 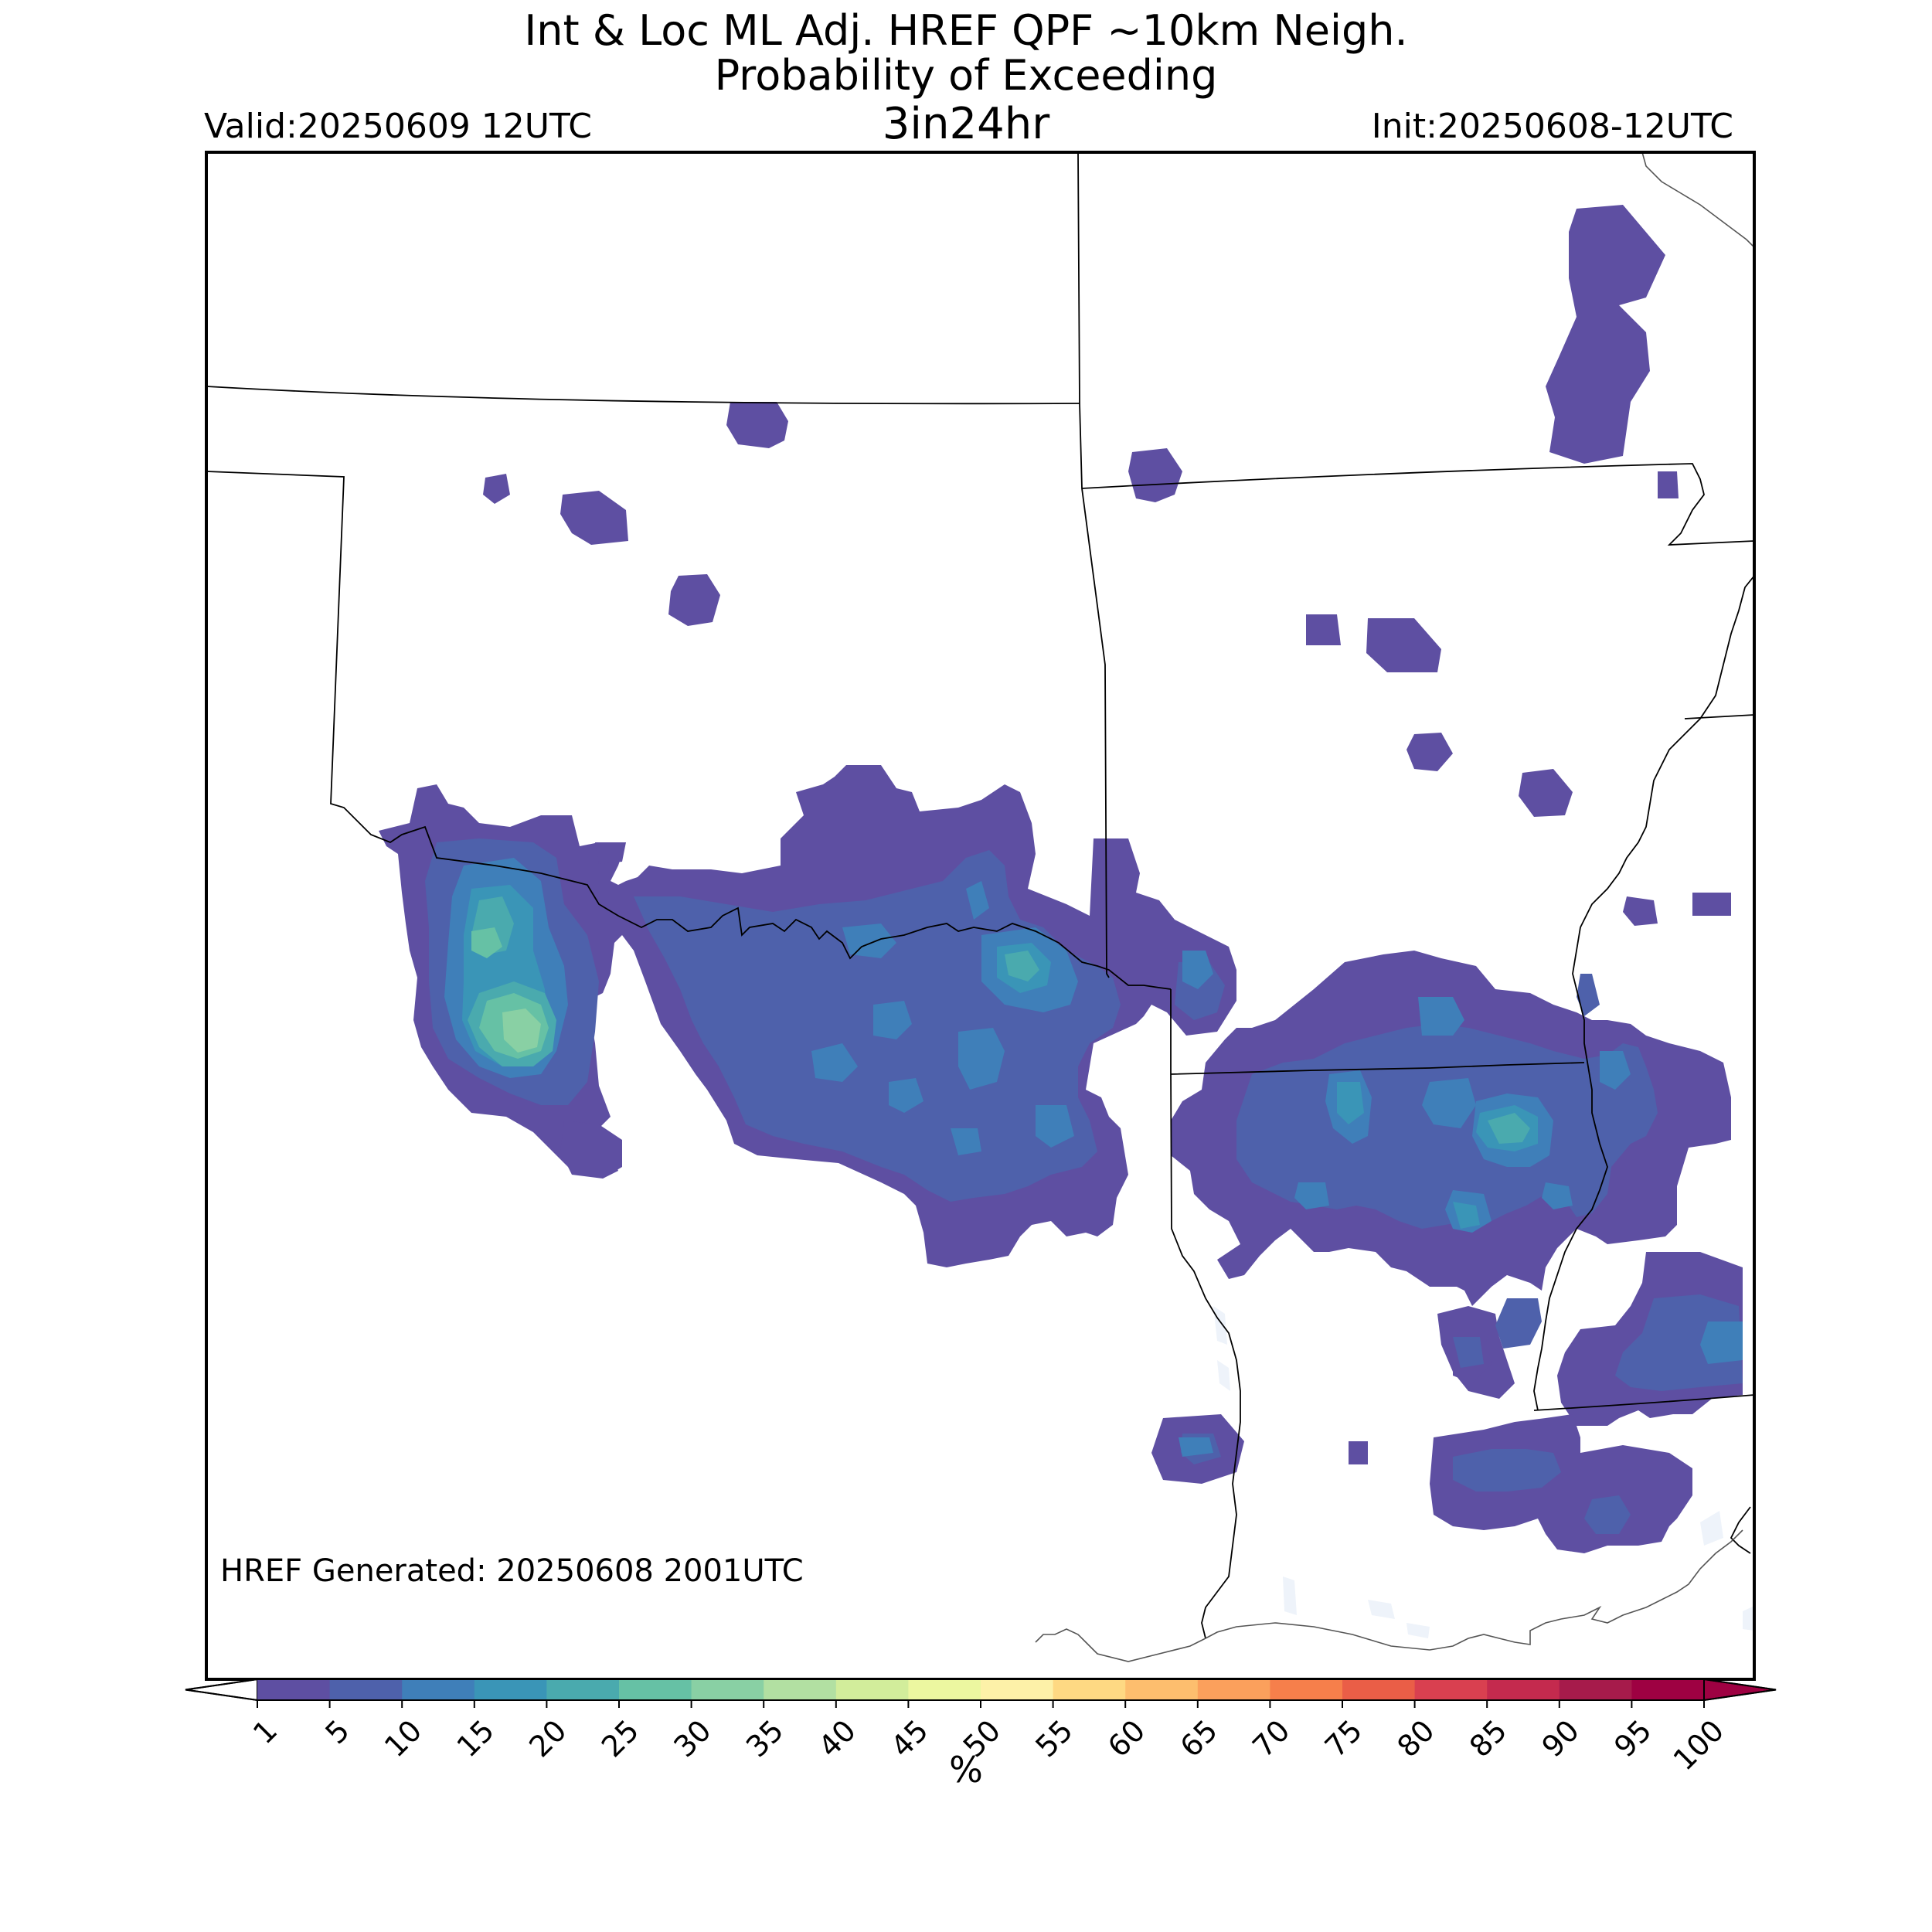 What do you see at coordinates (765, 1739) in the screenshot?
I see `colorbar-tick-label: 35` at bounding box center [765, 1739].